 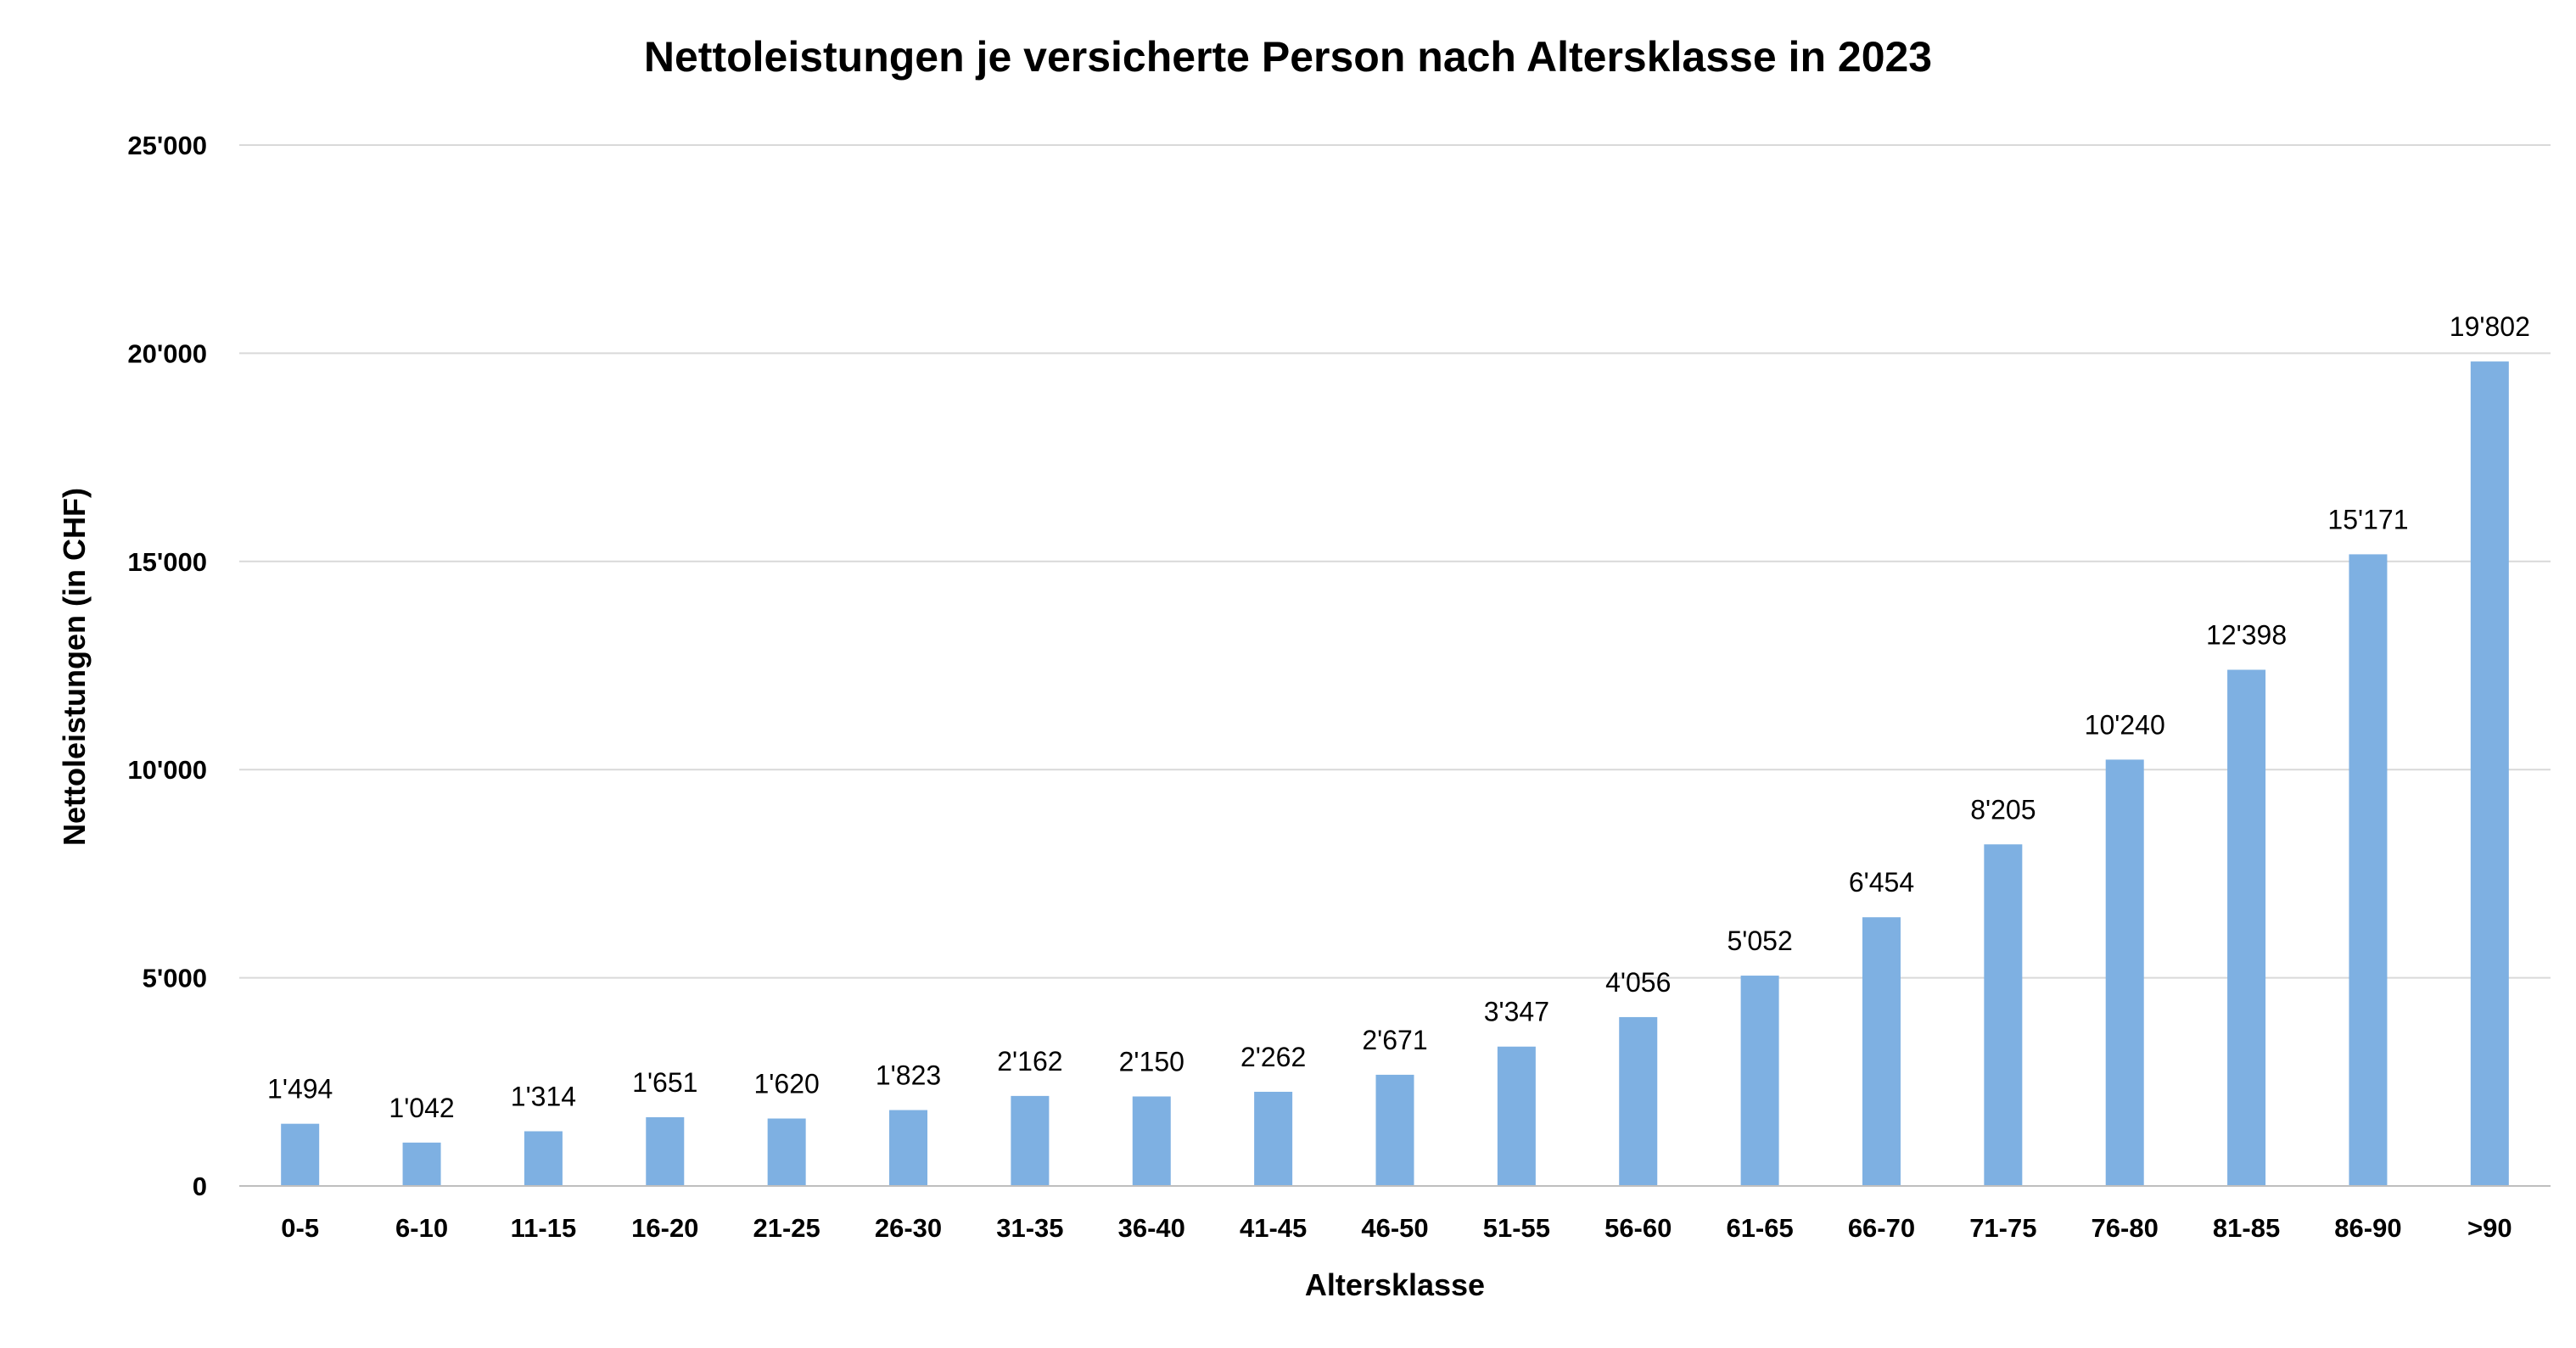 What do you see at coordinates (74, 667) in the screenshot?
I see `y-axis-label: Nettoleistungen (in CHF)` at bounding box center [74, 667].